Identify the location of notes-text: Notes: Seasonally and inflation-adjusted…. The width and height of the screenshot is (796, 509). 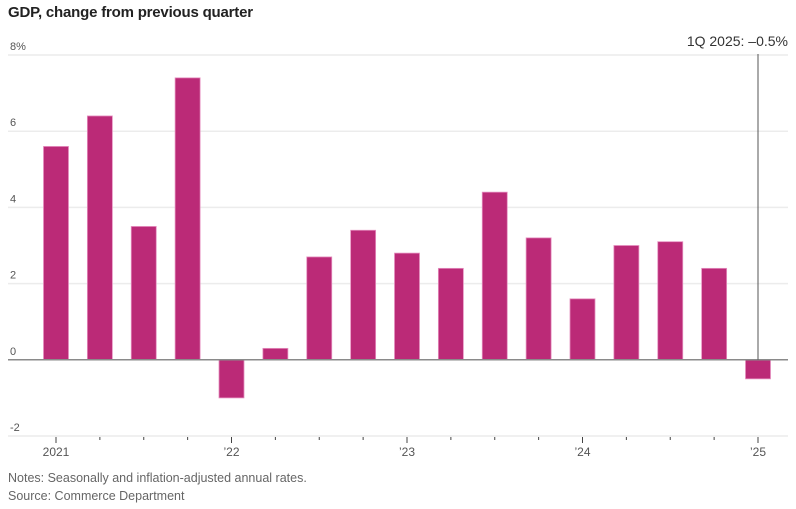
(157, 478).